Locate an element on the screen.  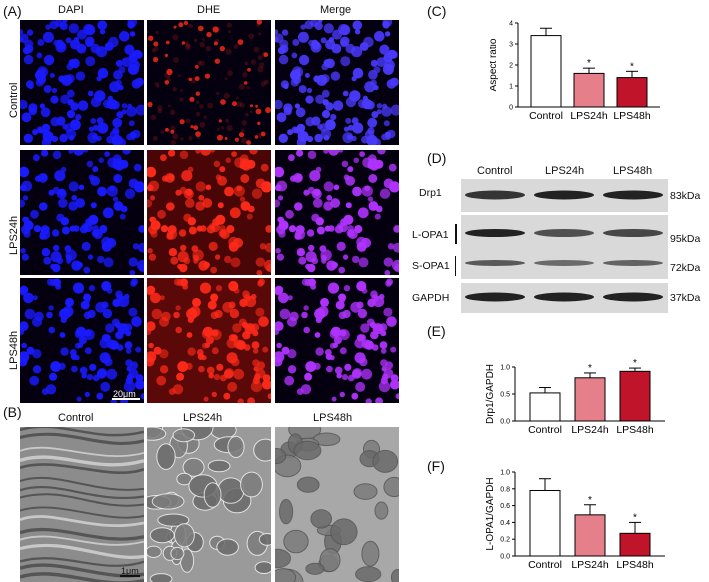
wb-label-s-opa1: S-OPA1 is located at coordinates (431, 266).